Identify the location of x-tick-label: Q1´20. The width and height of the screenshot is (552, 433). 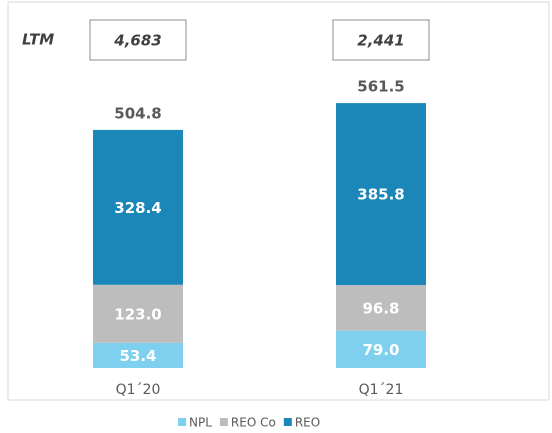
(138, 390).